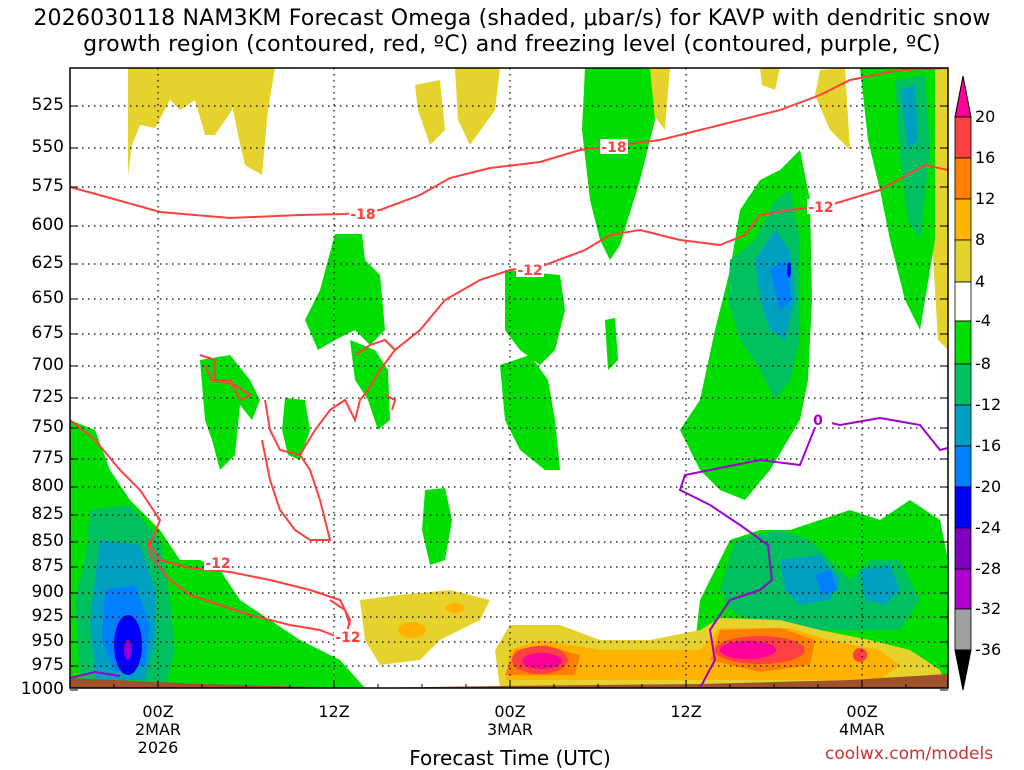 Image resolution: width=1024 pixels, height=770 pixels. I want to click on colorbar-label: 8, so click(980, 239).